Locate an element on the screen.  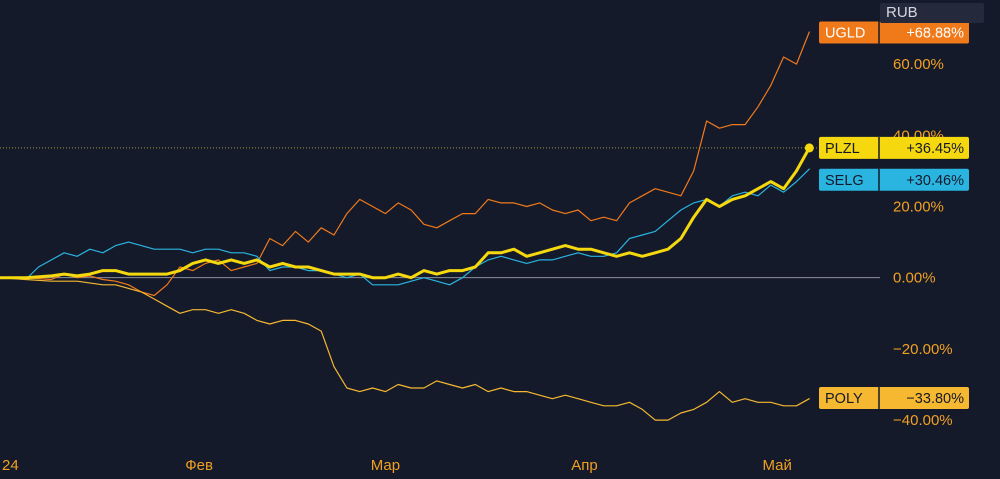
x-axis: 24 Фев Мар Апр Май is located at coordinates (397, 465).